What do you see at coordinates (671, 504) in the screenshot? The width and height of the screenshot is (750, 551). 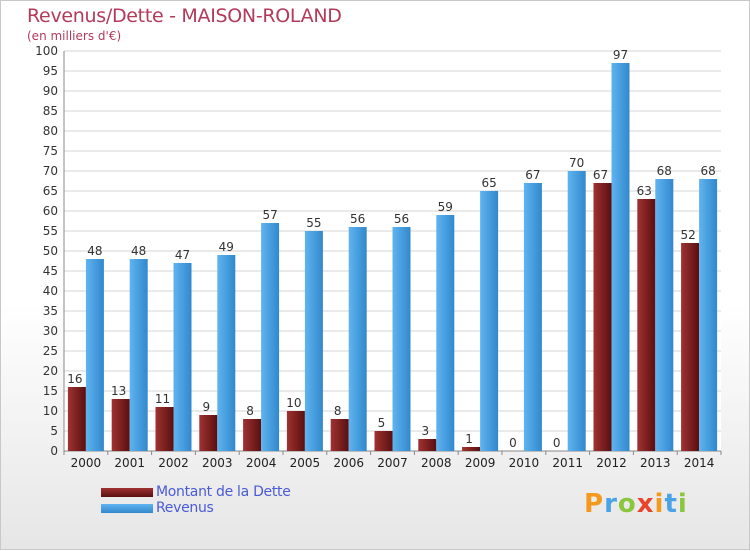 I see `logo-letter: t` at bounding box center [671, 504].